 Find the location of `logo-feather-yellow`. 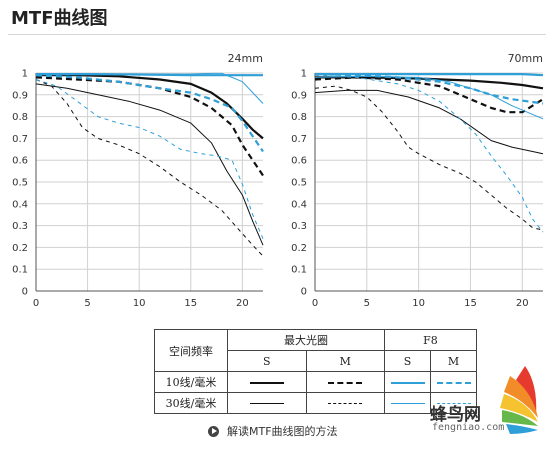

logo-feather-yellow is located at coordinates (519, 408).